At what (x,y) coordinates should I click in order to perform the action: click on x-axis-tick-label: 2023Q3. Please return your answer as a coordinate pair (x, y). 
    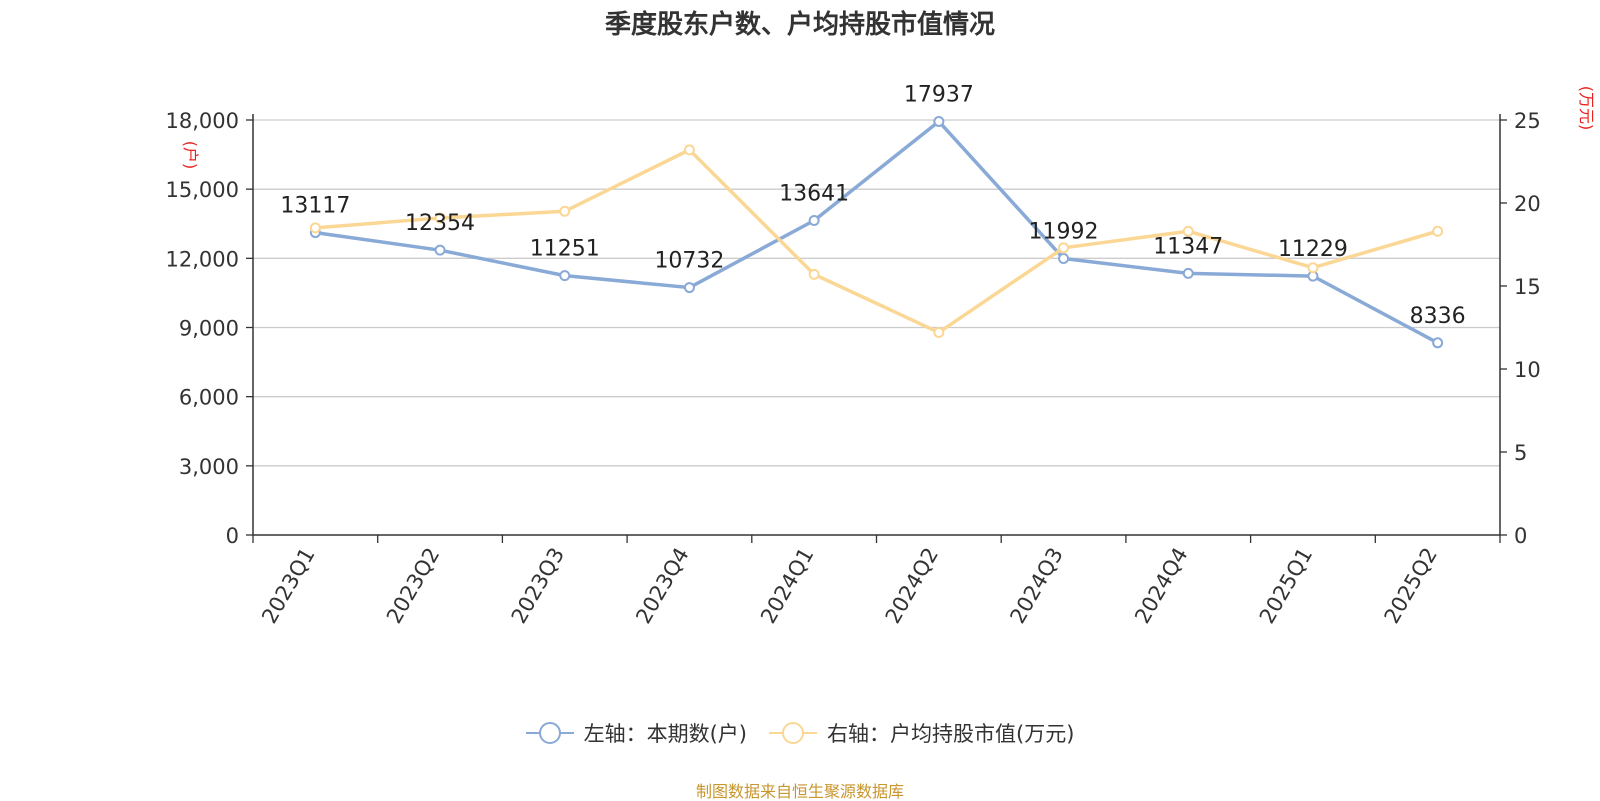
    Looking at the image, I should click on (538, 586).